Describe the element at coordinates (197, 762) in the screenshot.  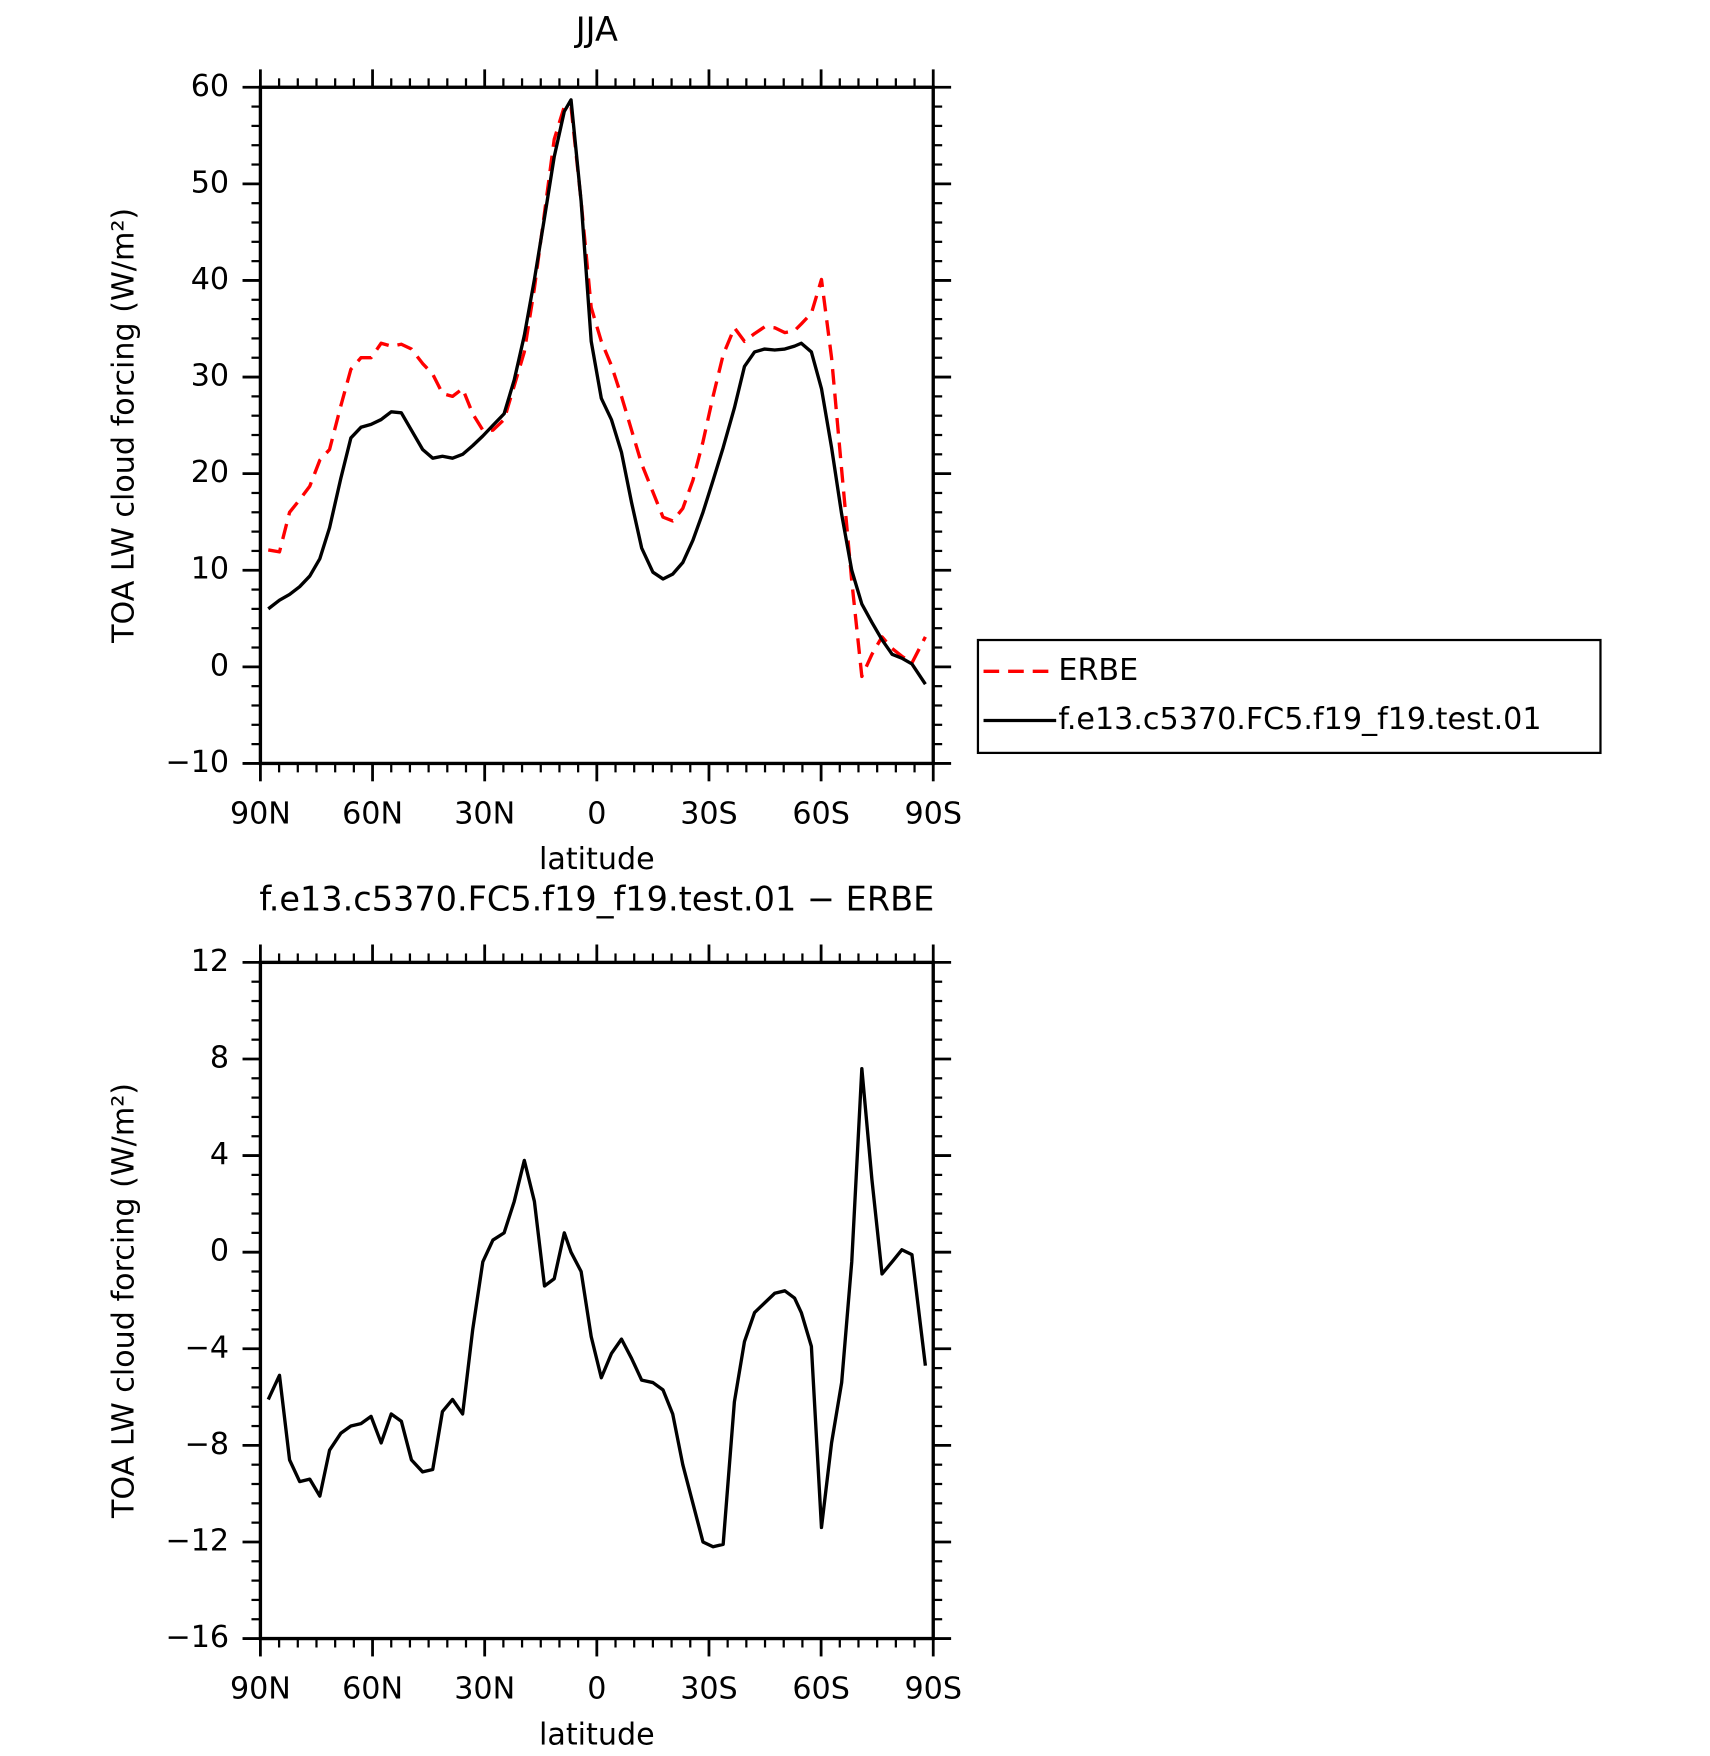
I see `y-tick-label: −10` at that location.